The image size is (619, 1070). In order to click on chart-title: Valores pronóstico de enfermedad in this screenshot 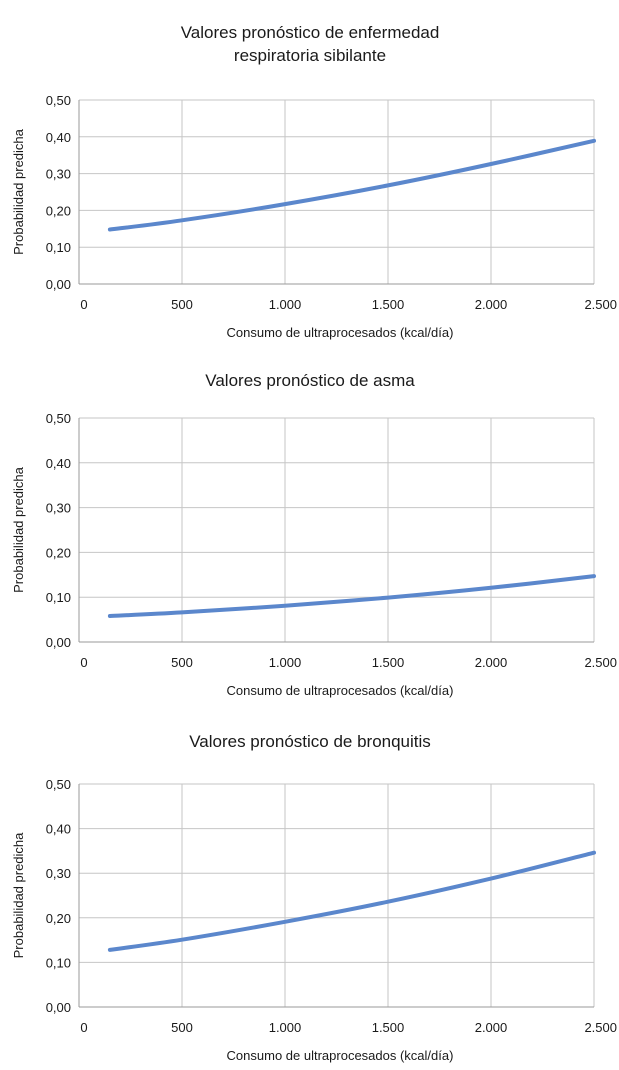, I will do `click(310, 32)`.